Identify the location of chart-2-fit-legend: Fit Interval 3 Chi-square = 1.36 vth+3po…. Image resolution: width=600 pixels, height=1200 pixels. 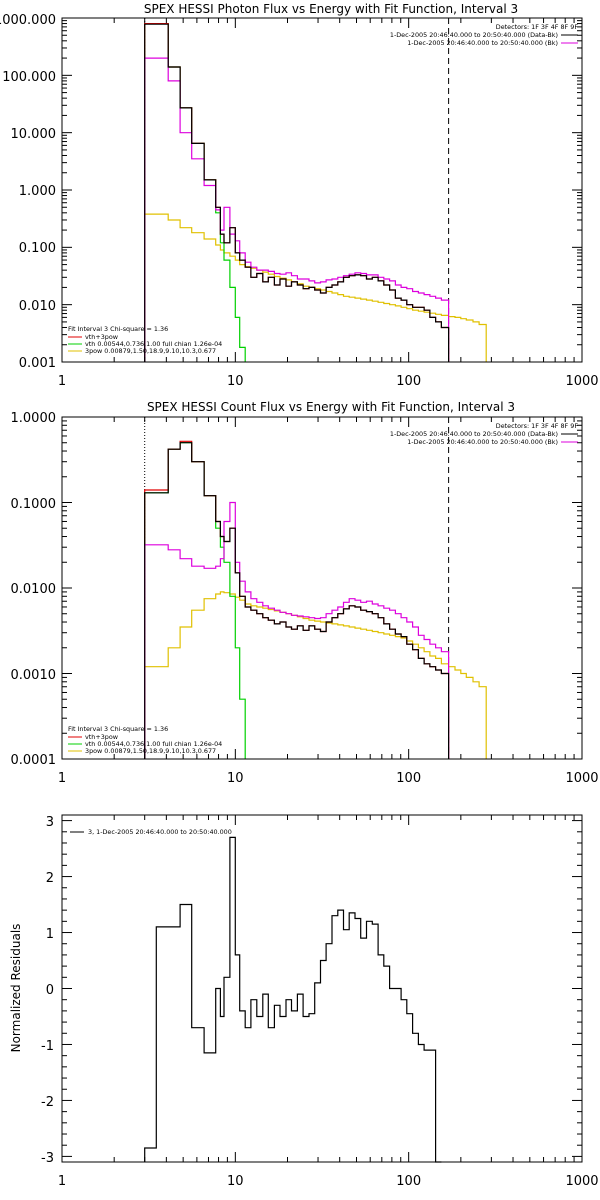
(145, 740).